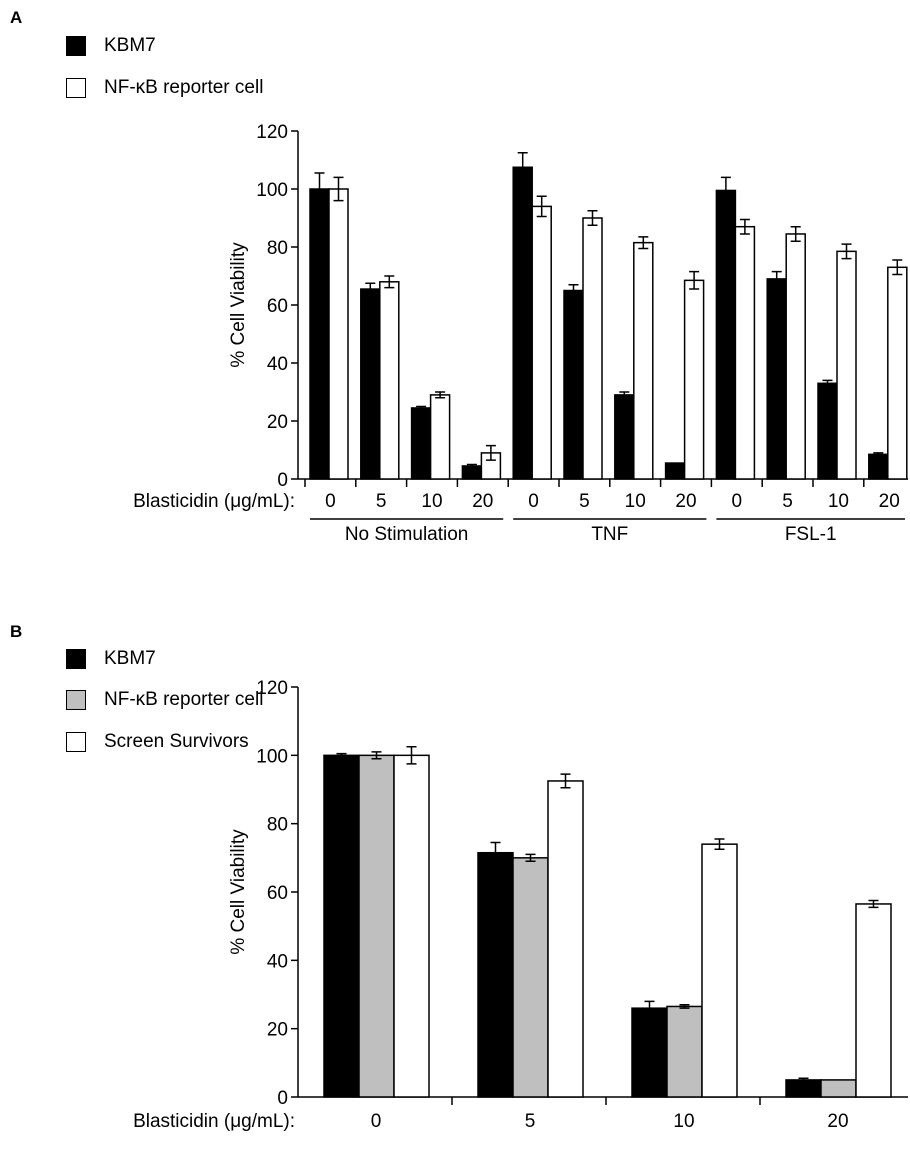 The image size is (910, 1158). Describe the element at coordinates (495, 852) in the screenshot. I see `chart-b-bar-kbm7-1-error` at that location.